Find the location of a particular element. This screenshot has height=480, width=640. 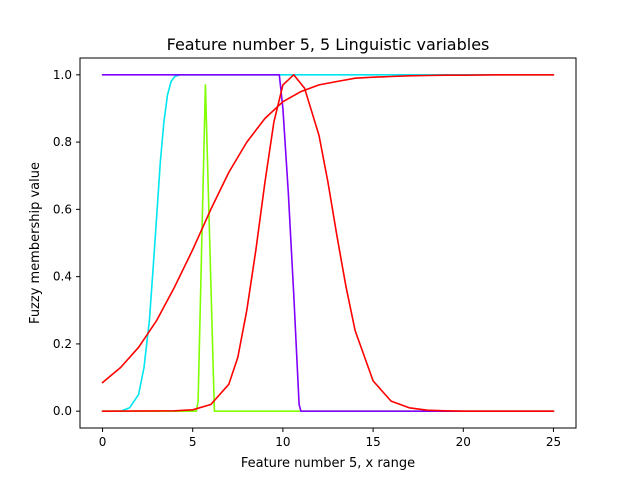

x-tick-label: 0 is located at coordinates (103, 442).